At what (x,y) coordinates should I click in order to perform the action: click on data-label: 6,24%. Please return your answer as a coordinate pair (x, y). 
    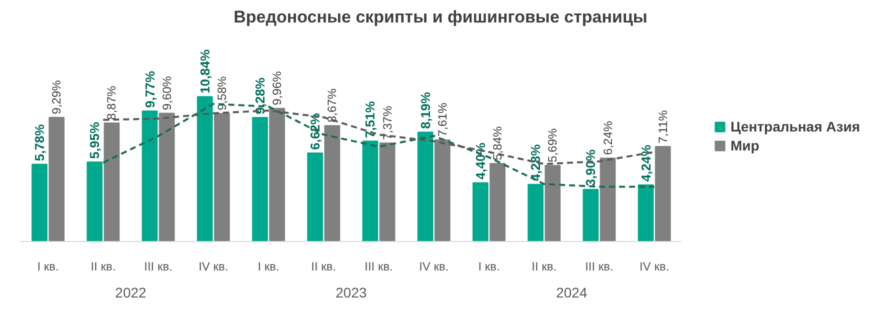
    Looking at the image, I should click on (607, 137).